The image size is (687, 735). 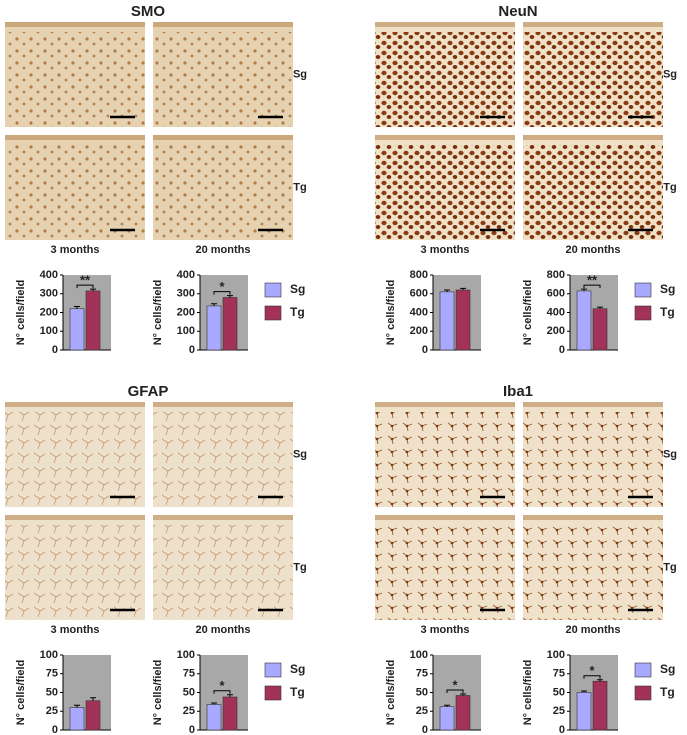 I want to click on panel-title: Iba1, so click(x=518, y=391).